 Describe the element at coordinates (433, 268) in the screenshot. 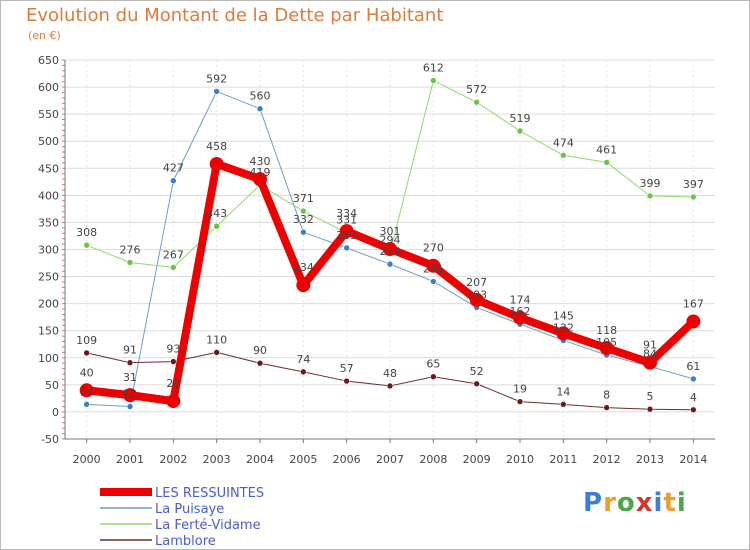

I see `data-label: 241` at that location.